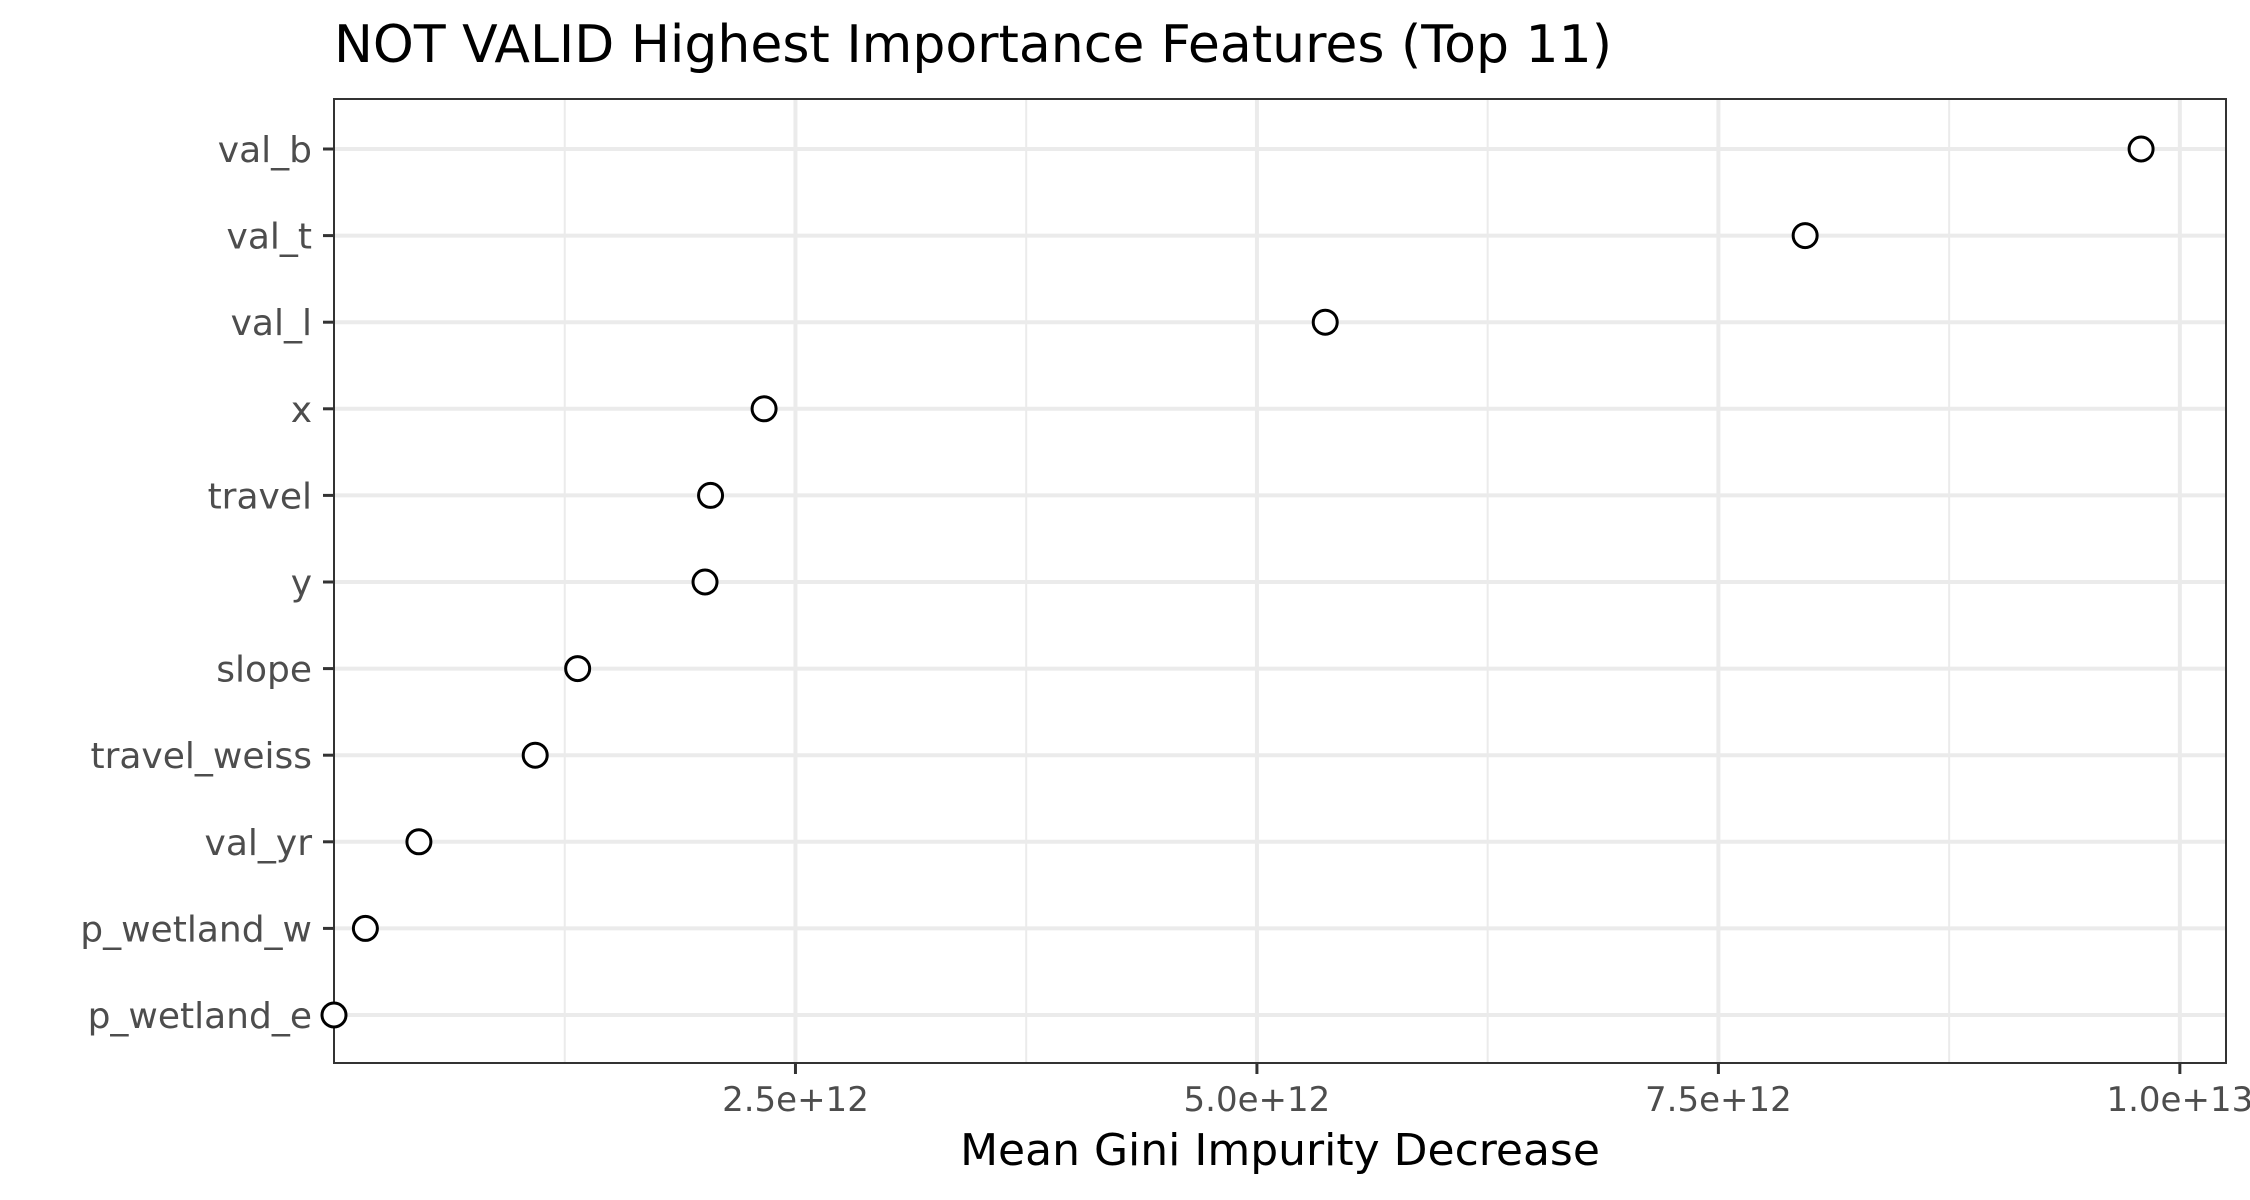 The width and height of the screenshot is (2250, 1200). I want to click on y-tick-label: val_yr, so click(259, 843).